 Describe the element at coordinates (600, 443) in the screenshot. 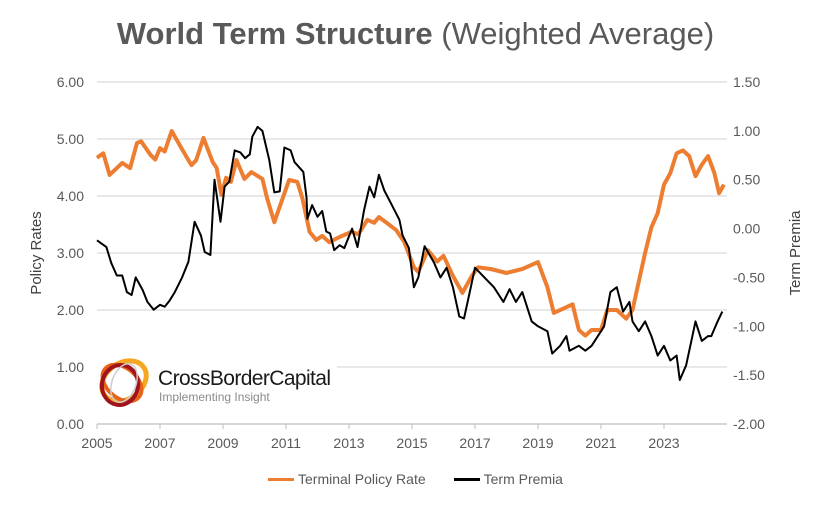

I see `x-tick-label: 2021` at that location.